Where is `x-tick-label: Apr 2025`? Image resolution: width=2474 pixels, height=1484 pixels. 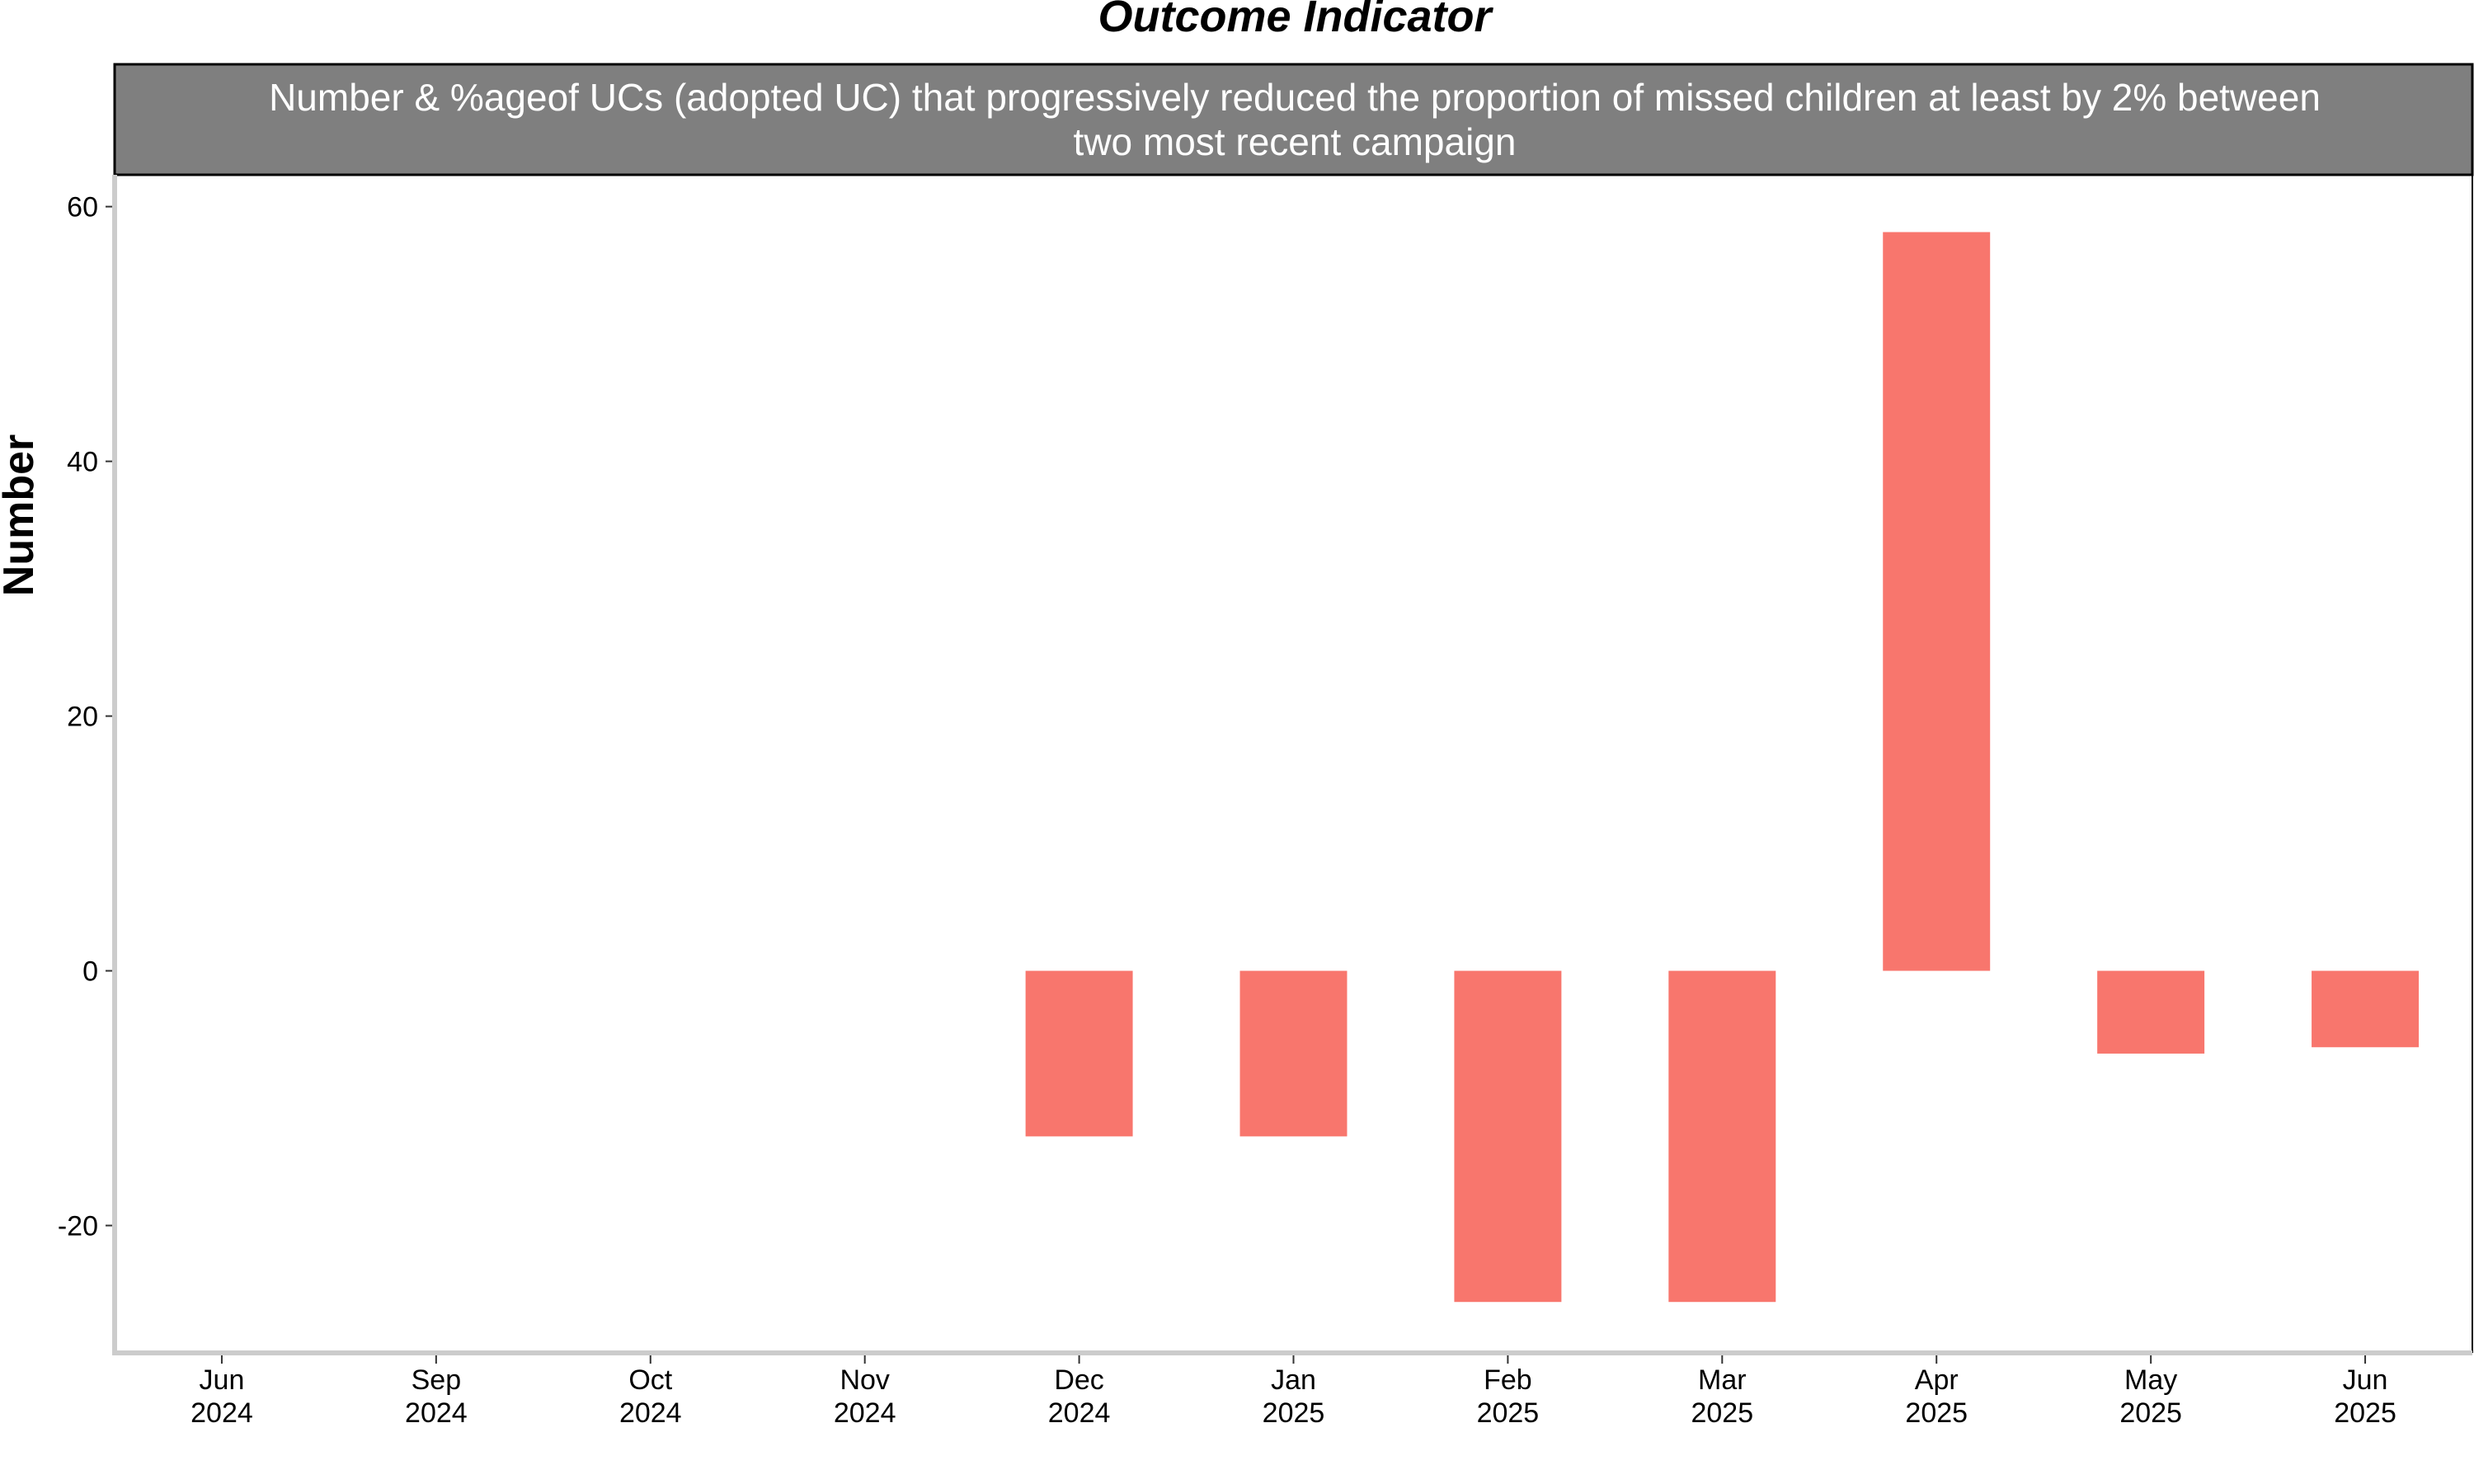
x-tick-label: Apr 2025 is located at coordinates (1936, 1396).